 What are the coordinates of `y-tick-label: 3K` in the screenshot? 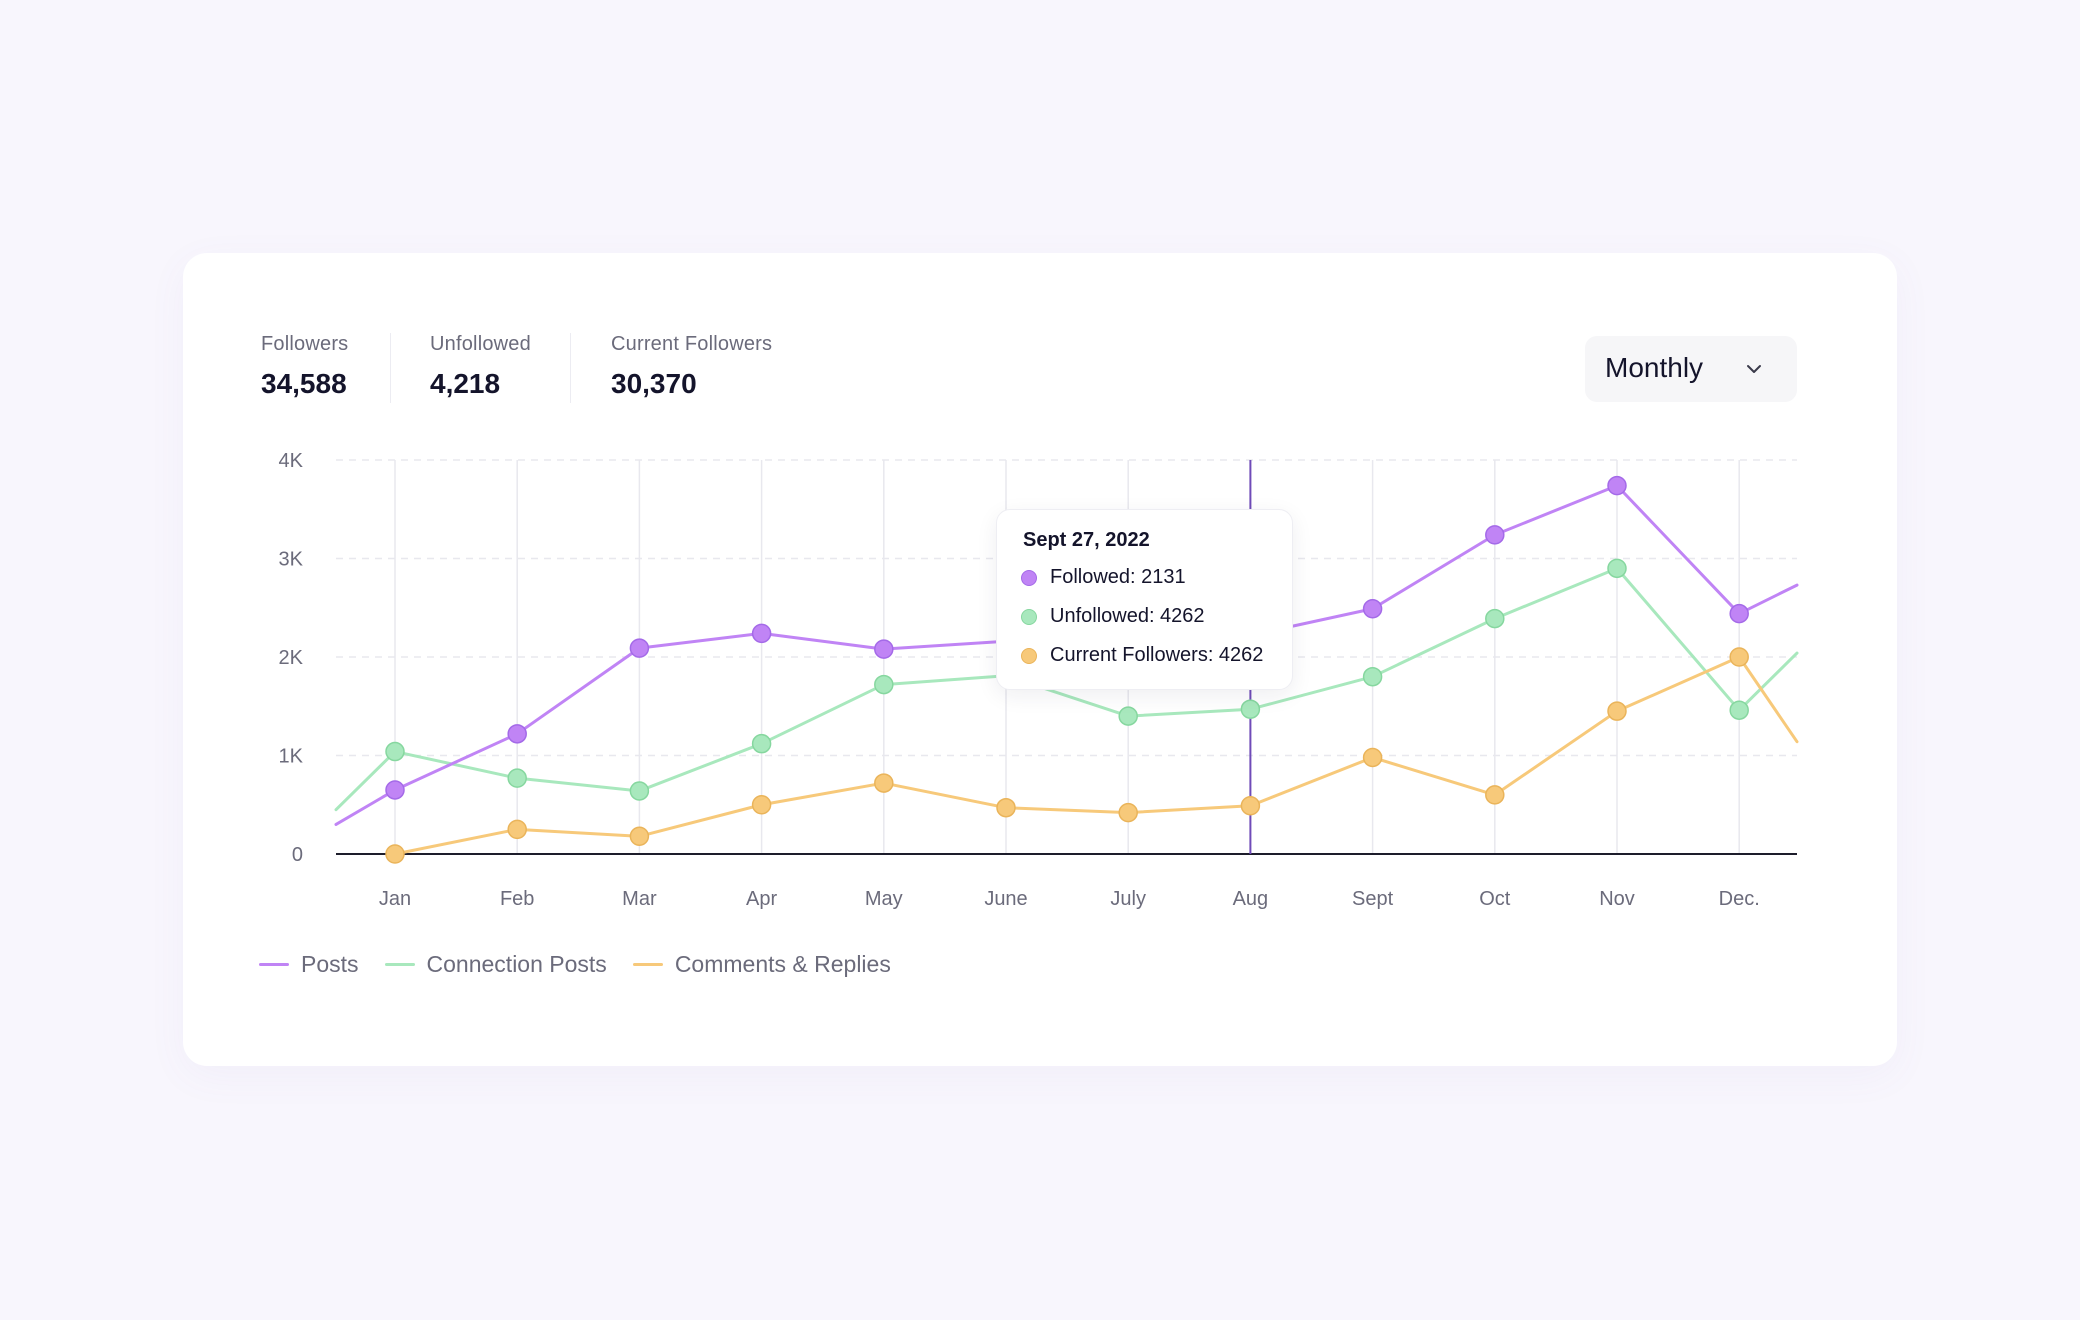 It's located at (291, 560).